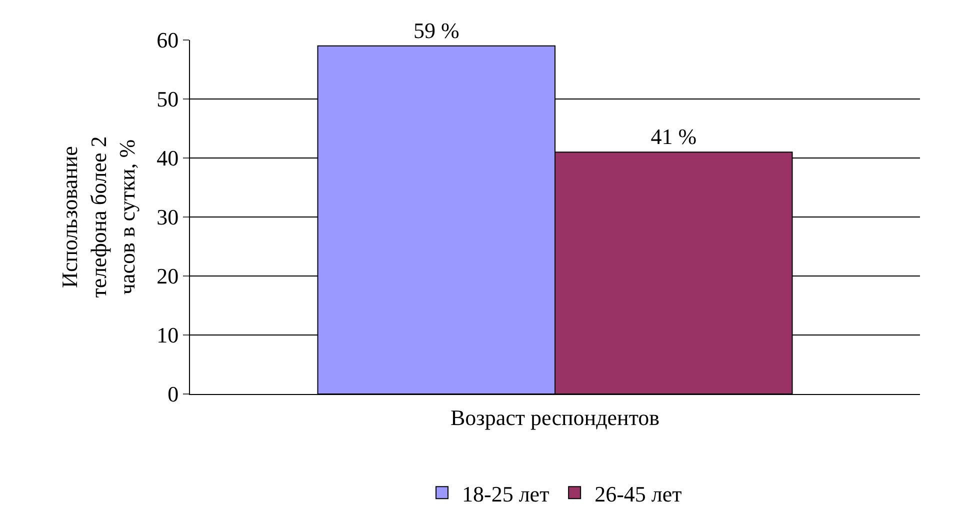 The image size is (980, 526). What do you see at coordinates (638, 493) in the screenshot?
I see `legend-label: 26-45 лет` at bounding box center [638, 493].